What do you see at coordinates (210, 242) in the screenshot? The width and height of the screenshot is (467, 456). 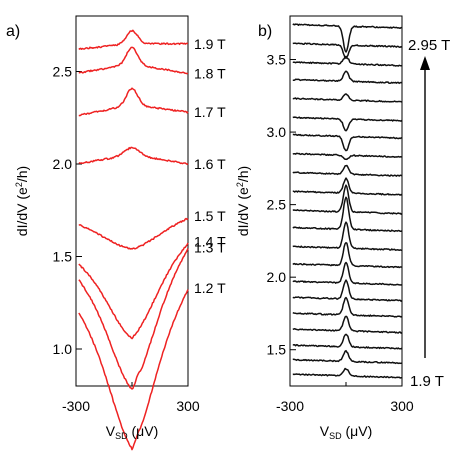 I see `series-label: 1.4 T` at bounding box center [210, 242].